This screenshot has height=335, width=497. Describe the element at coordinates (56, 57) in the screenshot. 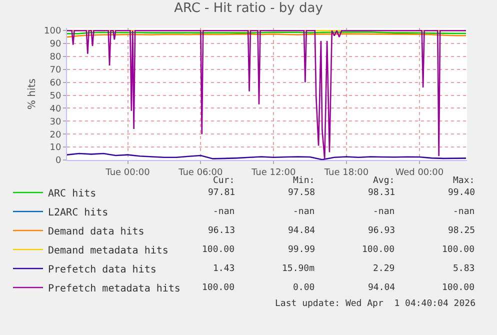

I see `y-tick-label: 80` at that location.